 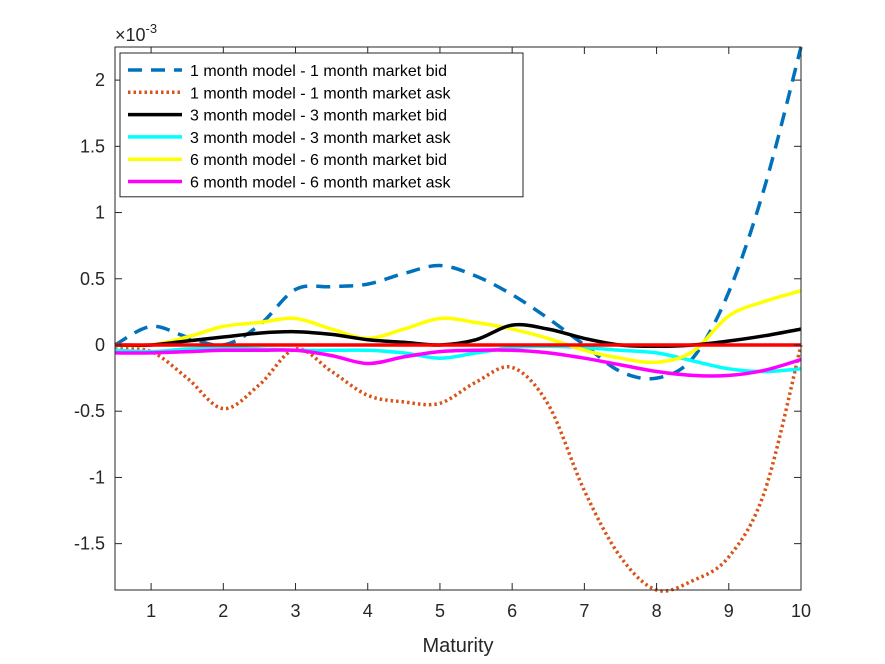 I want to click on x-axis-label: Maturity, so click(x=457, y=646).